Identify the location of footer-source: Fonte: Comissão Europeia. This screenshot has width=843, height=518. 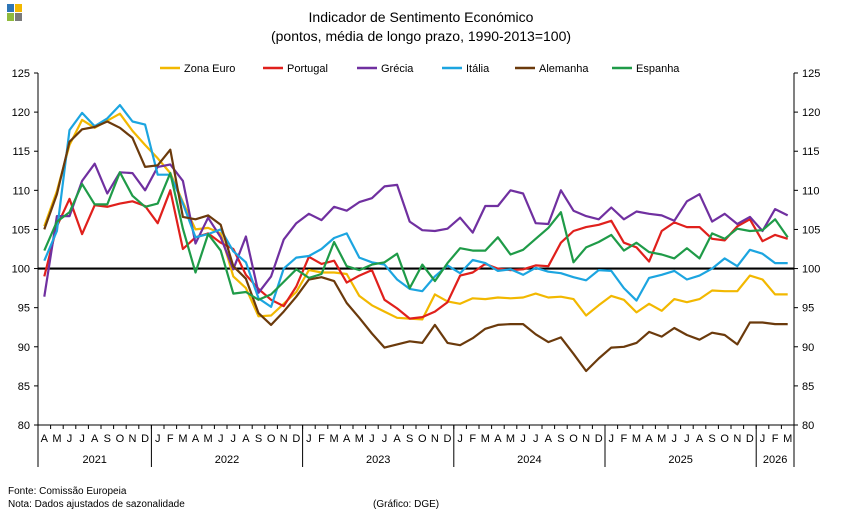
(67, 491).